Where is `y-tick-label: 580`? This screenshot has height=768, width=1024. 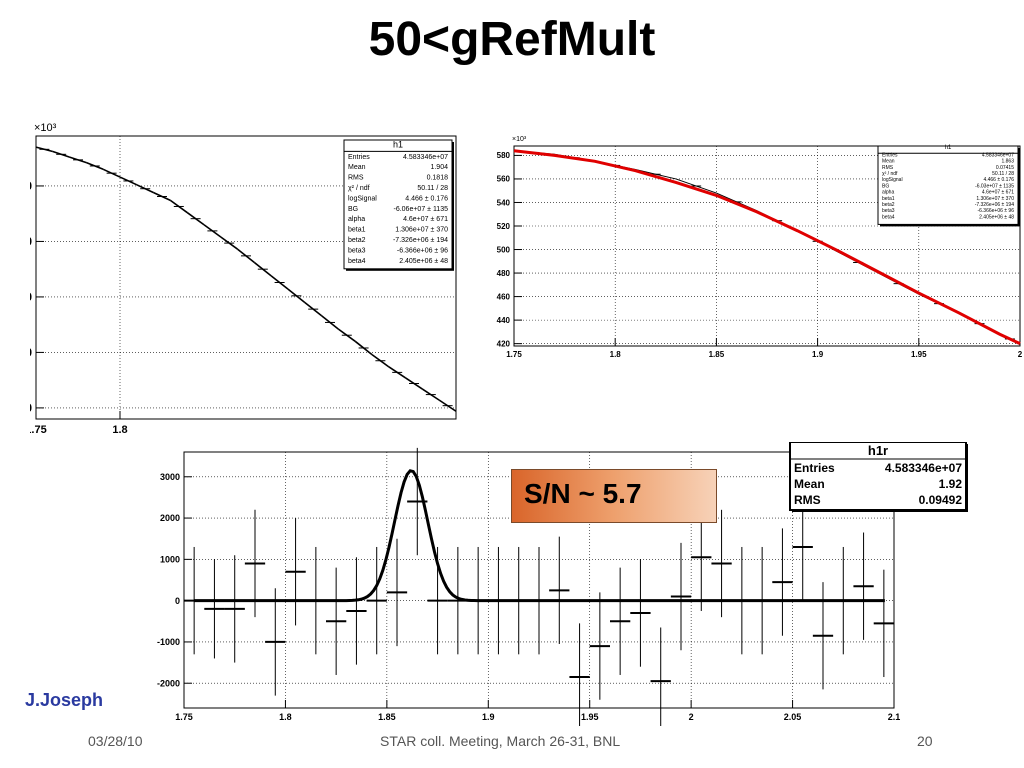 y-tick-label: 580 is located at coordinates (504, 155).